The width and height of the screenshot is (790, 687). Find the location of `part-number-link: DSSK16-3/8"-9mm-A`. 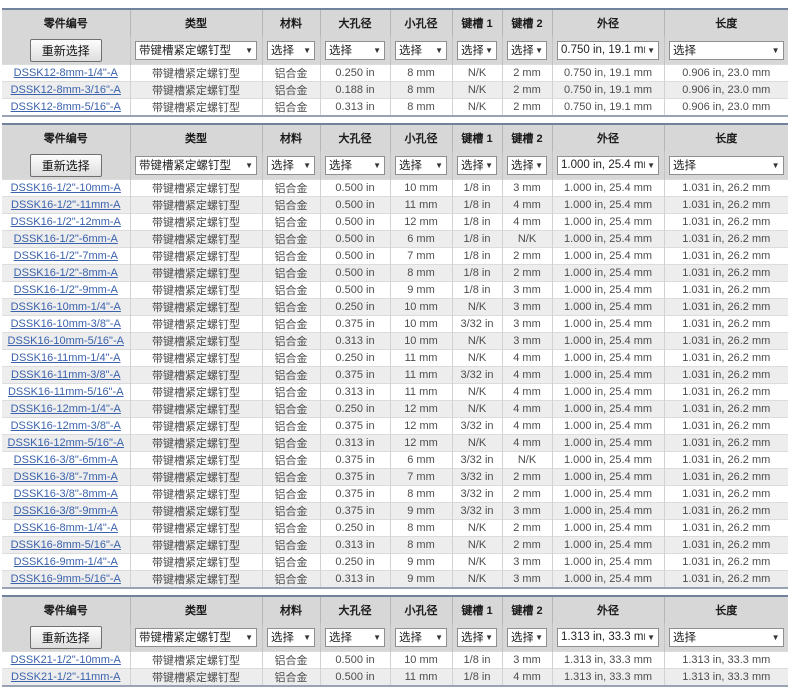

part-number-link: DSSK16-3/8"-9mm-A is located at coordinates (65, 511).